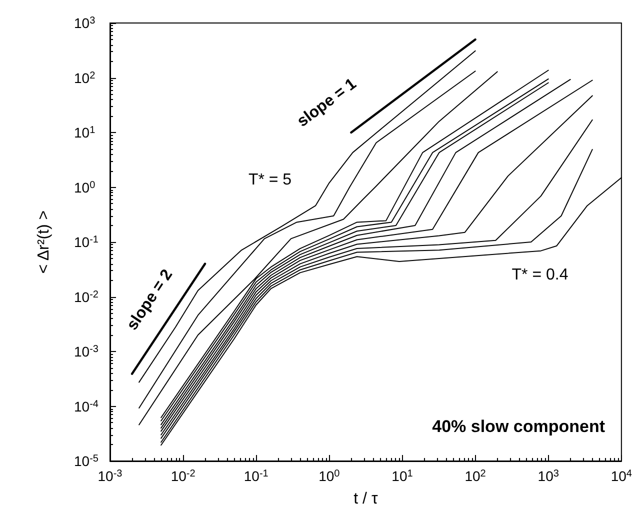 Image resolution: width=643 pixels, height=520 pixels. What do you see at coordinates (44, 242) in the screenshot?
I see `y-axis-title: < Δr²(t) >` at bounding box center [44, 242].